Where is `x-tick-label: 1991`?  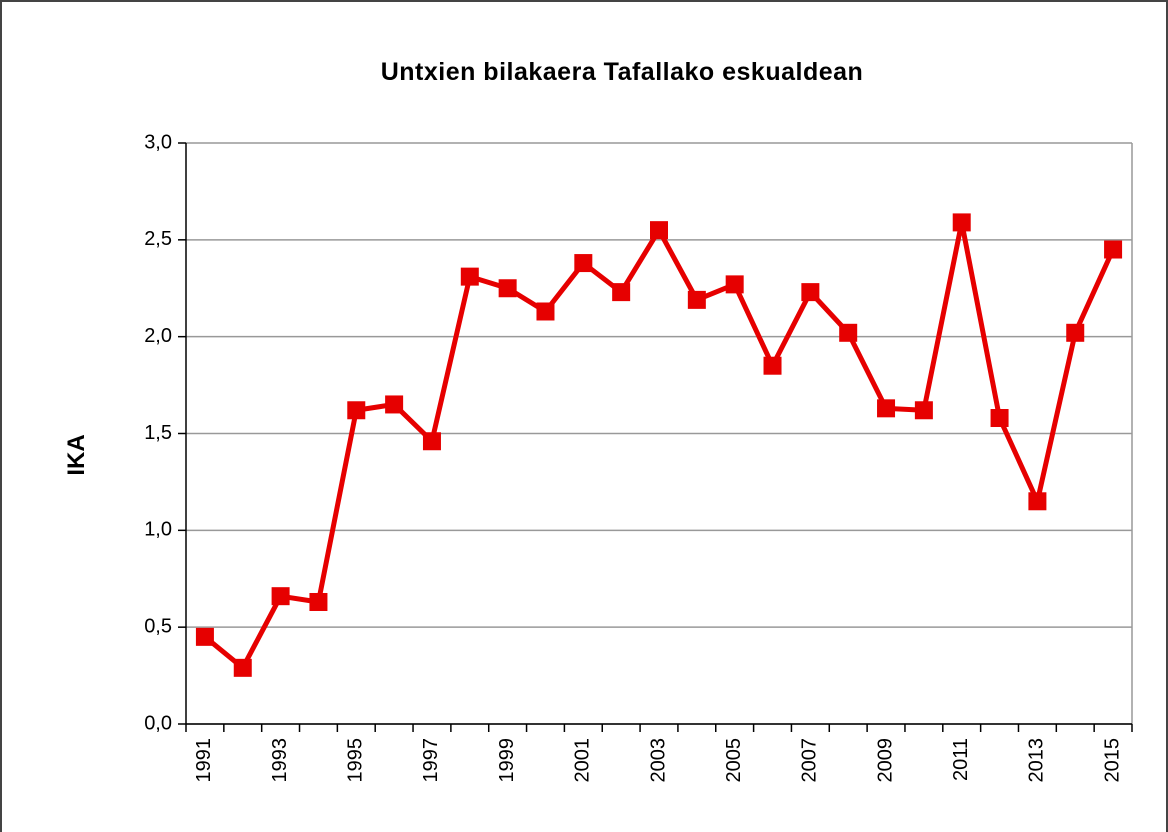 x-tick-label: 1991 is located at coordinates (204, 760).